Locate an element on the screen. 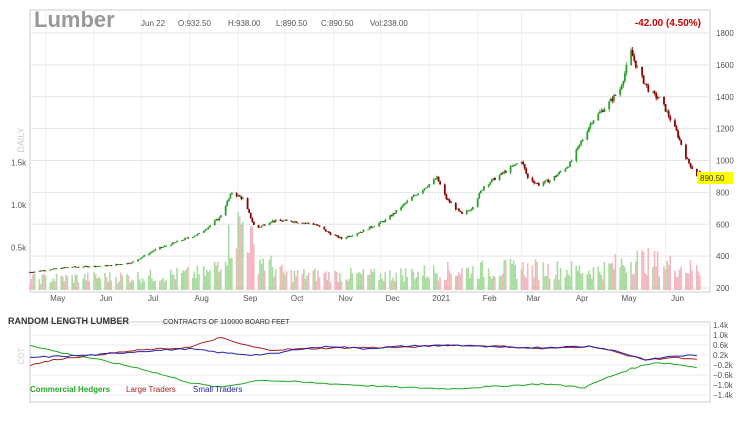 The width and height of the screenshot is (750, 426). cot-y-axis: 1.4k1.0k0.6k0.2k−0.2k−0.6k−1.0k−1.4k is located at coordinates (723, 360).